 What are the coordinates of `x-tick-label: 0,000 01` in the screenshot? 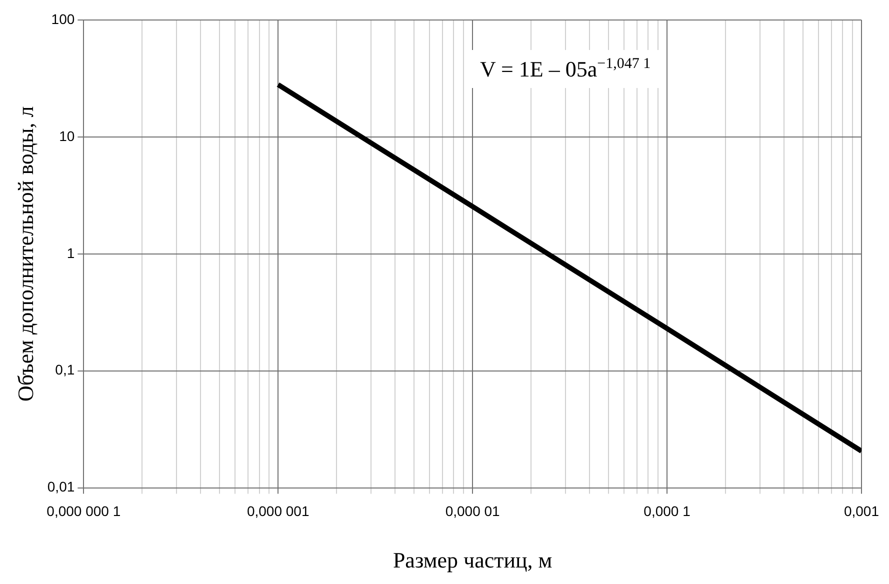 It's located at (472, 511).